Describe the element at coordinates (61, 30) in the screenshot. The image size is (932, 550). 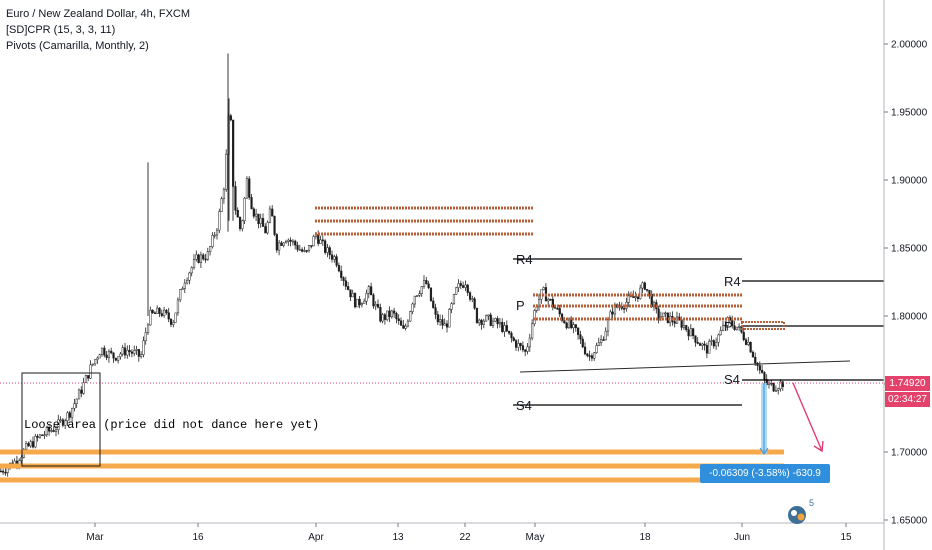
I see `indicator-cpr: [SD]CPR (15, 3, 3, 11)` at that location.